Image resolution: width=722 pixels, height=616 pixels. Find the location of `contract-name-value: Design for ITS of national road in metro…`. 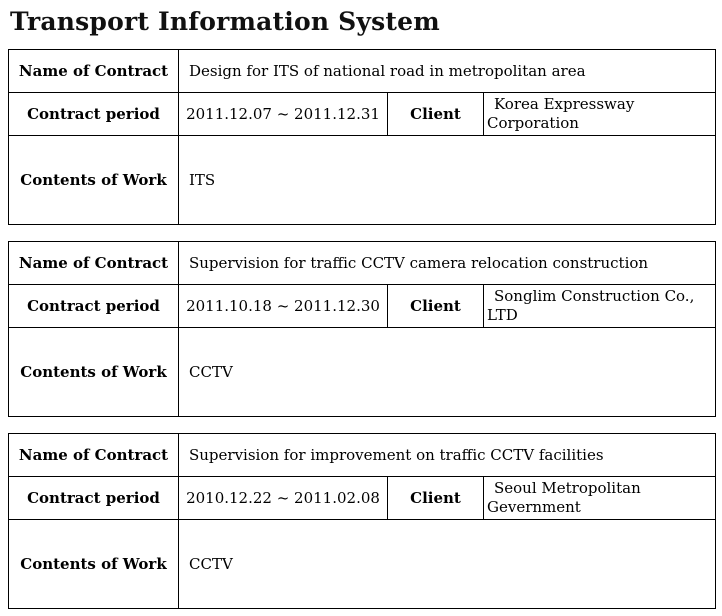

contract-name-value: Design for ITS of national road in metro… is located at coordinates (447, 71).